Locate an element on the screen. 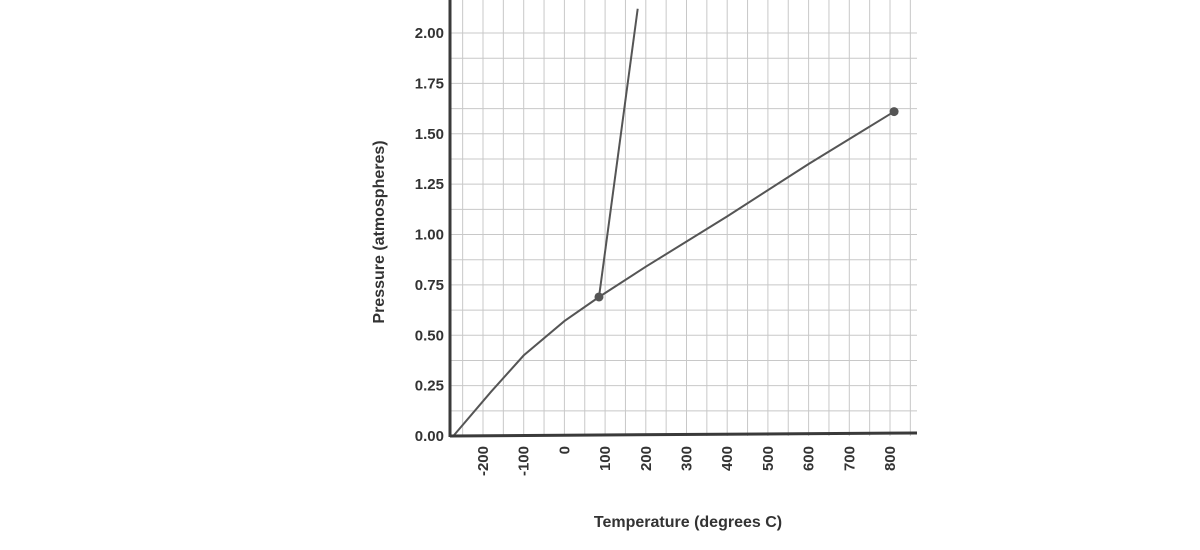  y-tick-label: 0.25 is located at coordinates (429, 386).